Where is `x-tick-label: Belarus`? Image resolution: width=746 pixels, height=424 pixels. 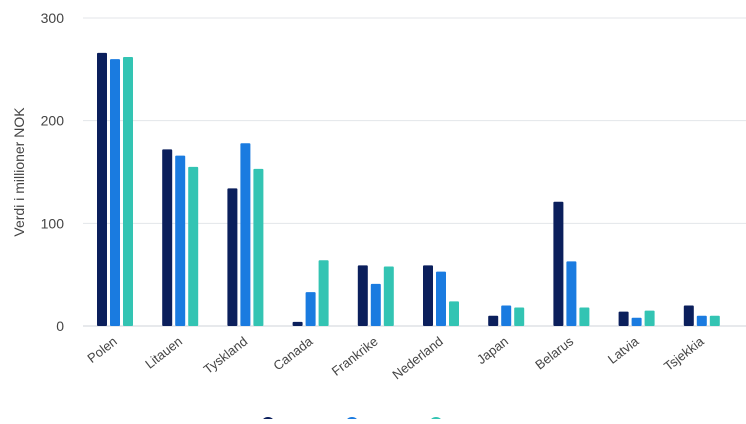
x-tick-label: Belarus is located at coordinates (554, 352).